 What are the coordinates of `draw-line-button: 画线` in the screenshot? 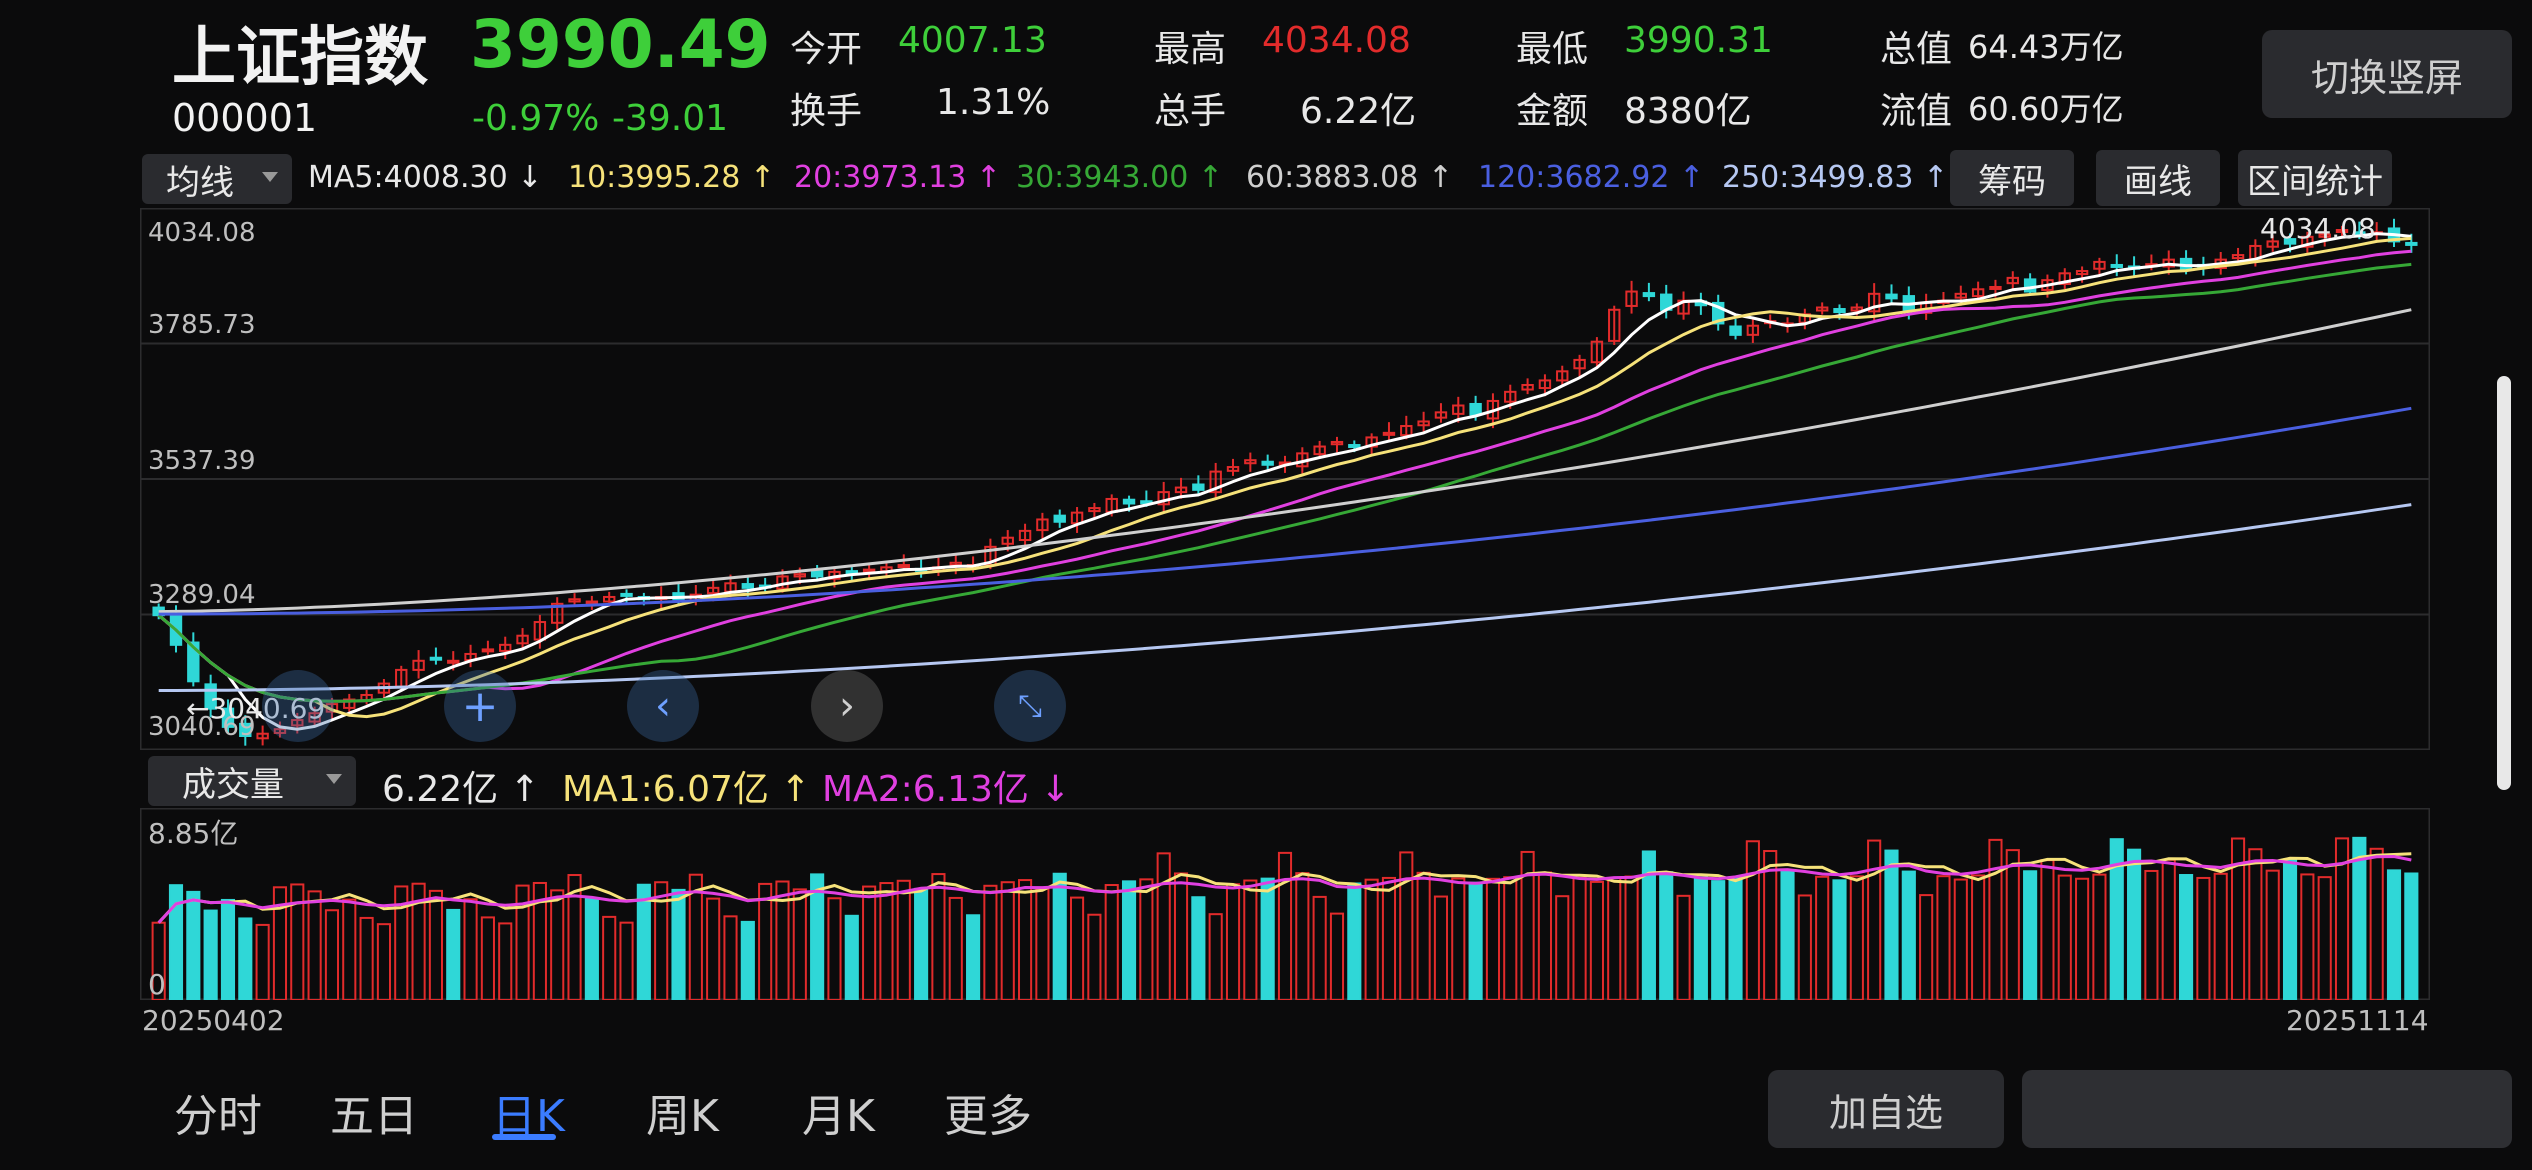 It's located at (2158, 178).